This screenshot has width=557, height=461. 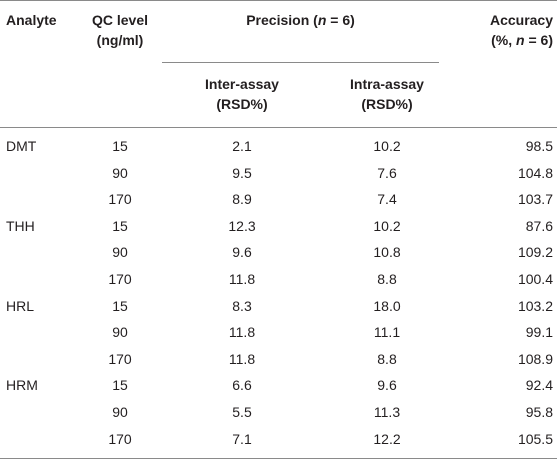 I want to click on header-analyte: Analyte, so click(x=31, y=20).